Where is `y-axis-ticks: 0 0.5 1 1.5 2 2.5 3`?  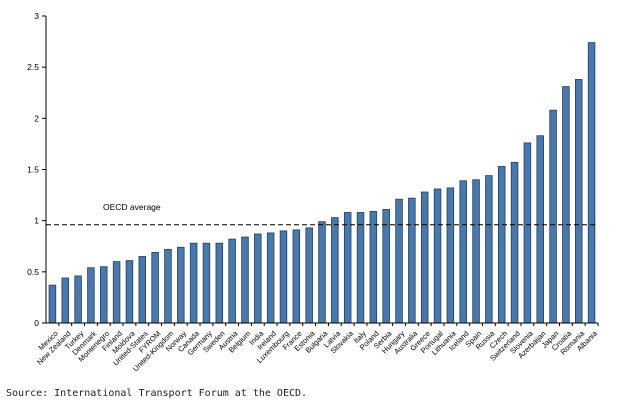
y-axis-ticks: 0 0.5 1 1.5 2 2.5 3 is located at coordinates (36, 169).